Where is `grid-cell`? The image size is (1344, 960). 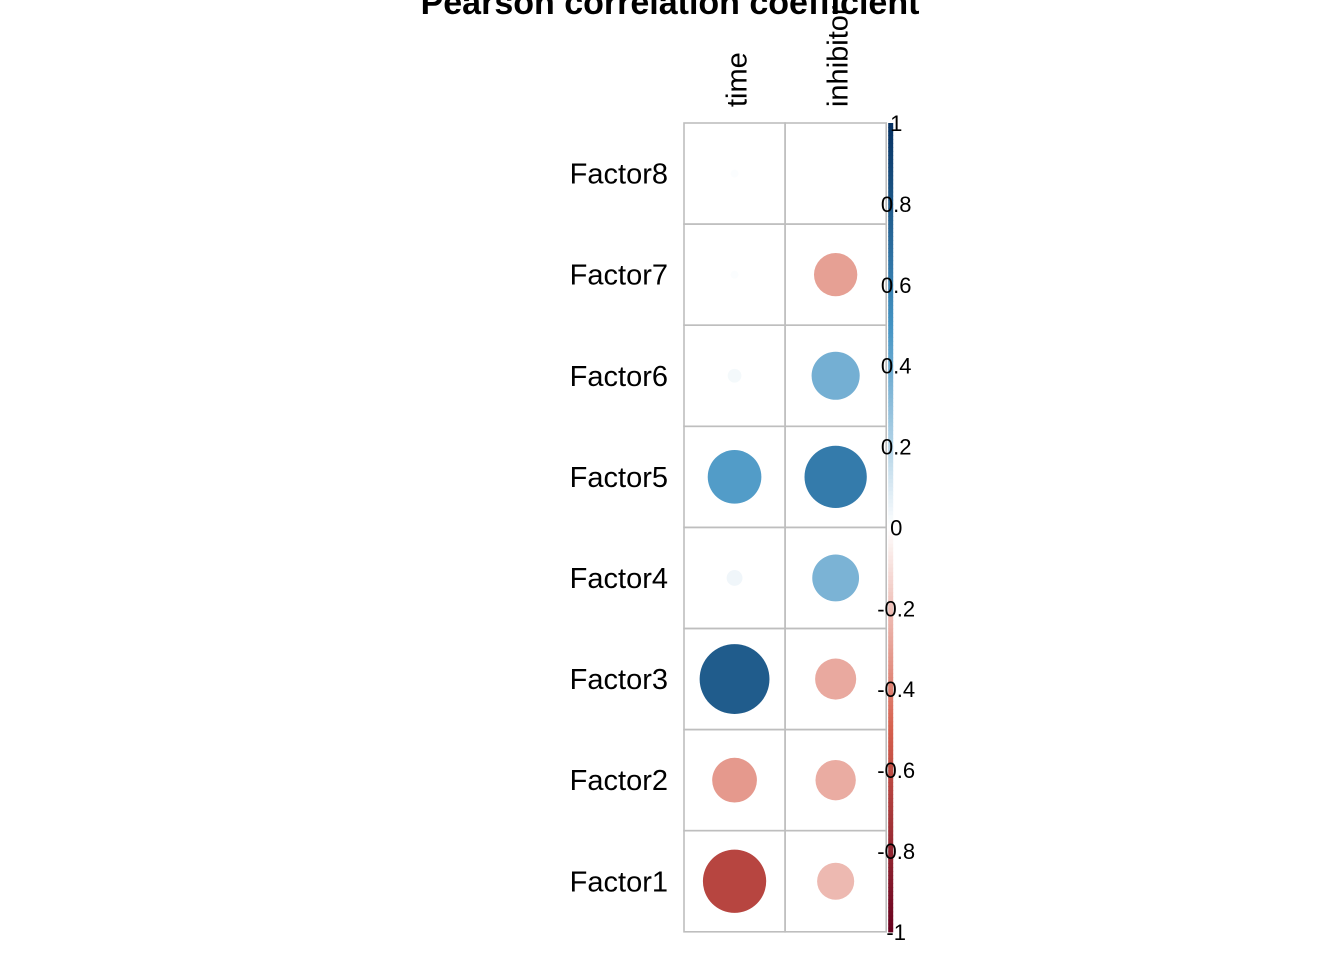
grid-cell is located at coordinates (835, 173).